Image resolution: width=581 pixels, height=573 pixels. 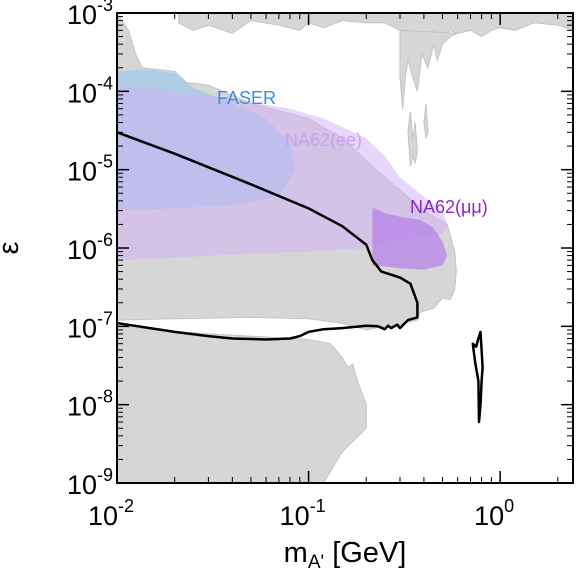 What do you see at coordinates (316, 562) in the screenshot?
I see `x-axis-title-subscript: A'` at bounding box center [316, 562].